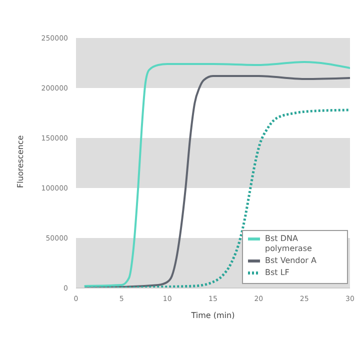 The image size is (360, 360). What do you see at coordinates (277, 273) in the screenshot?
I see `legend-label: Bst LF` at bounding box center [277, 273].